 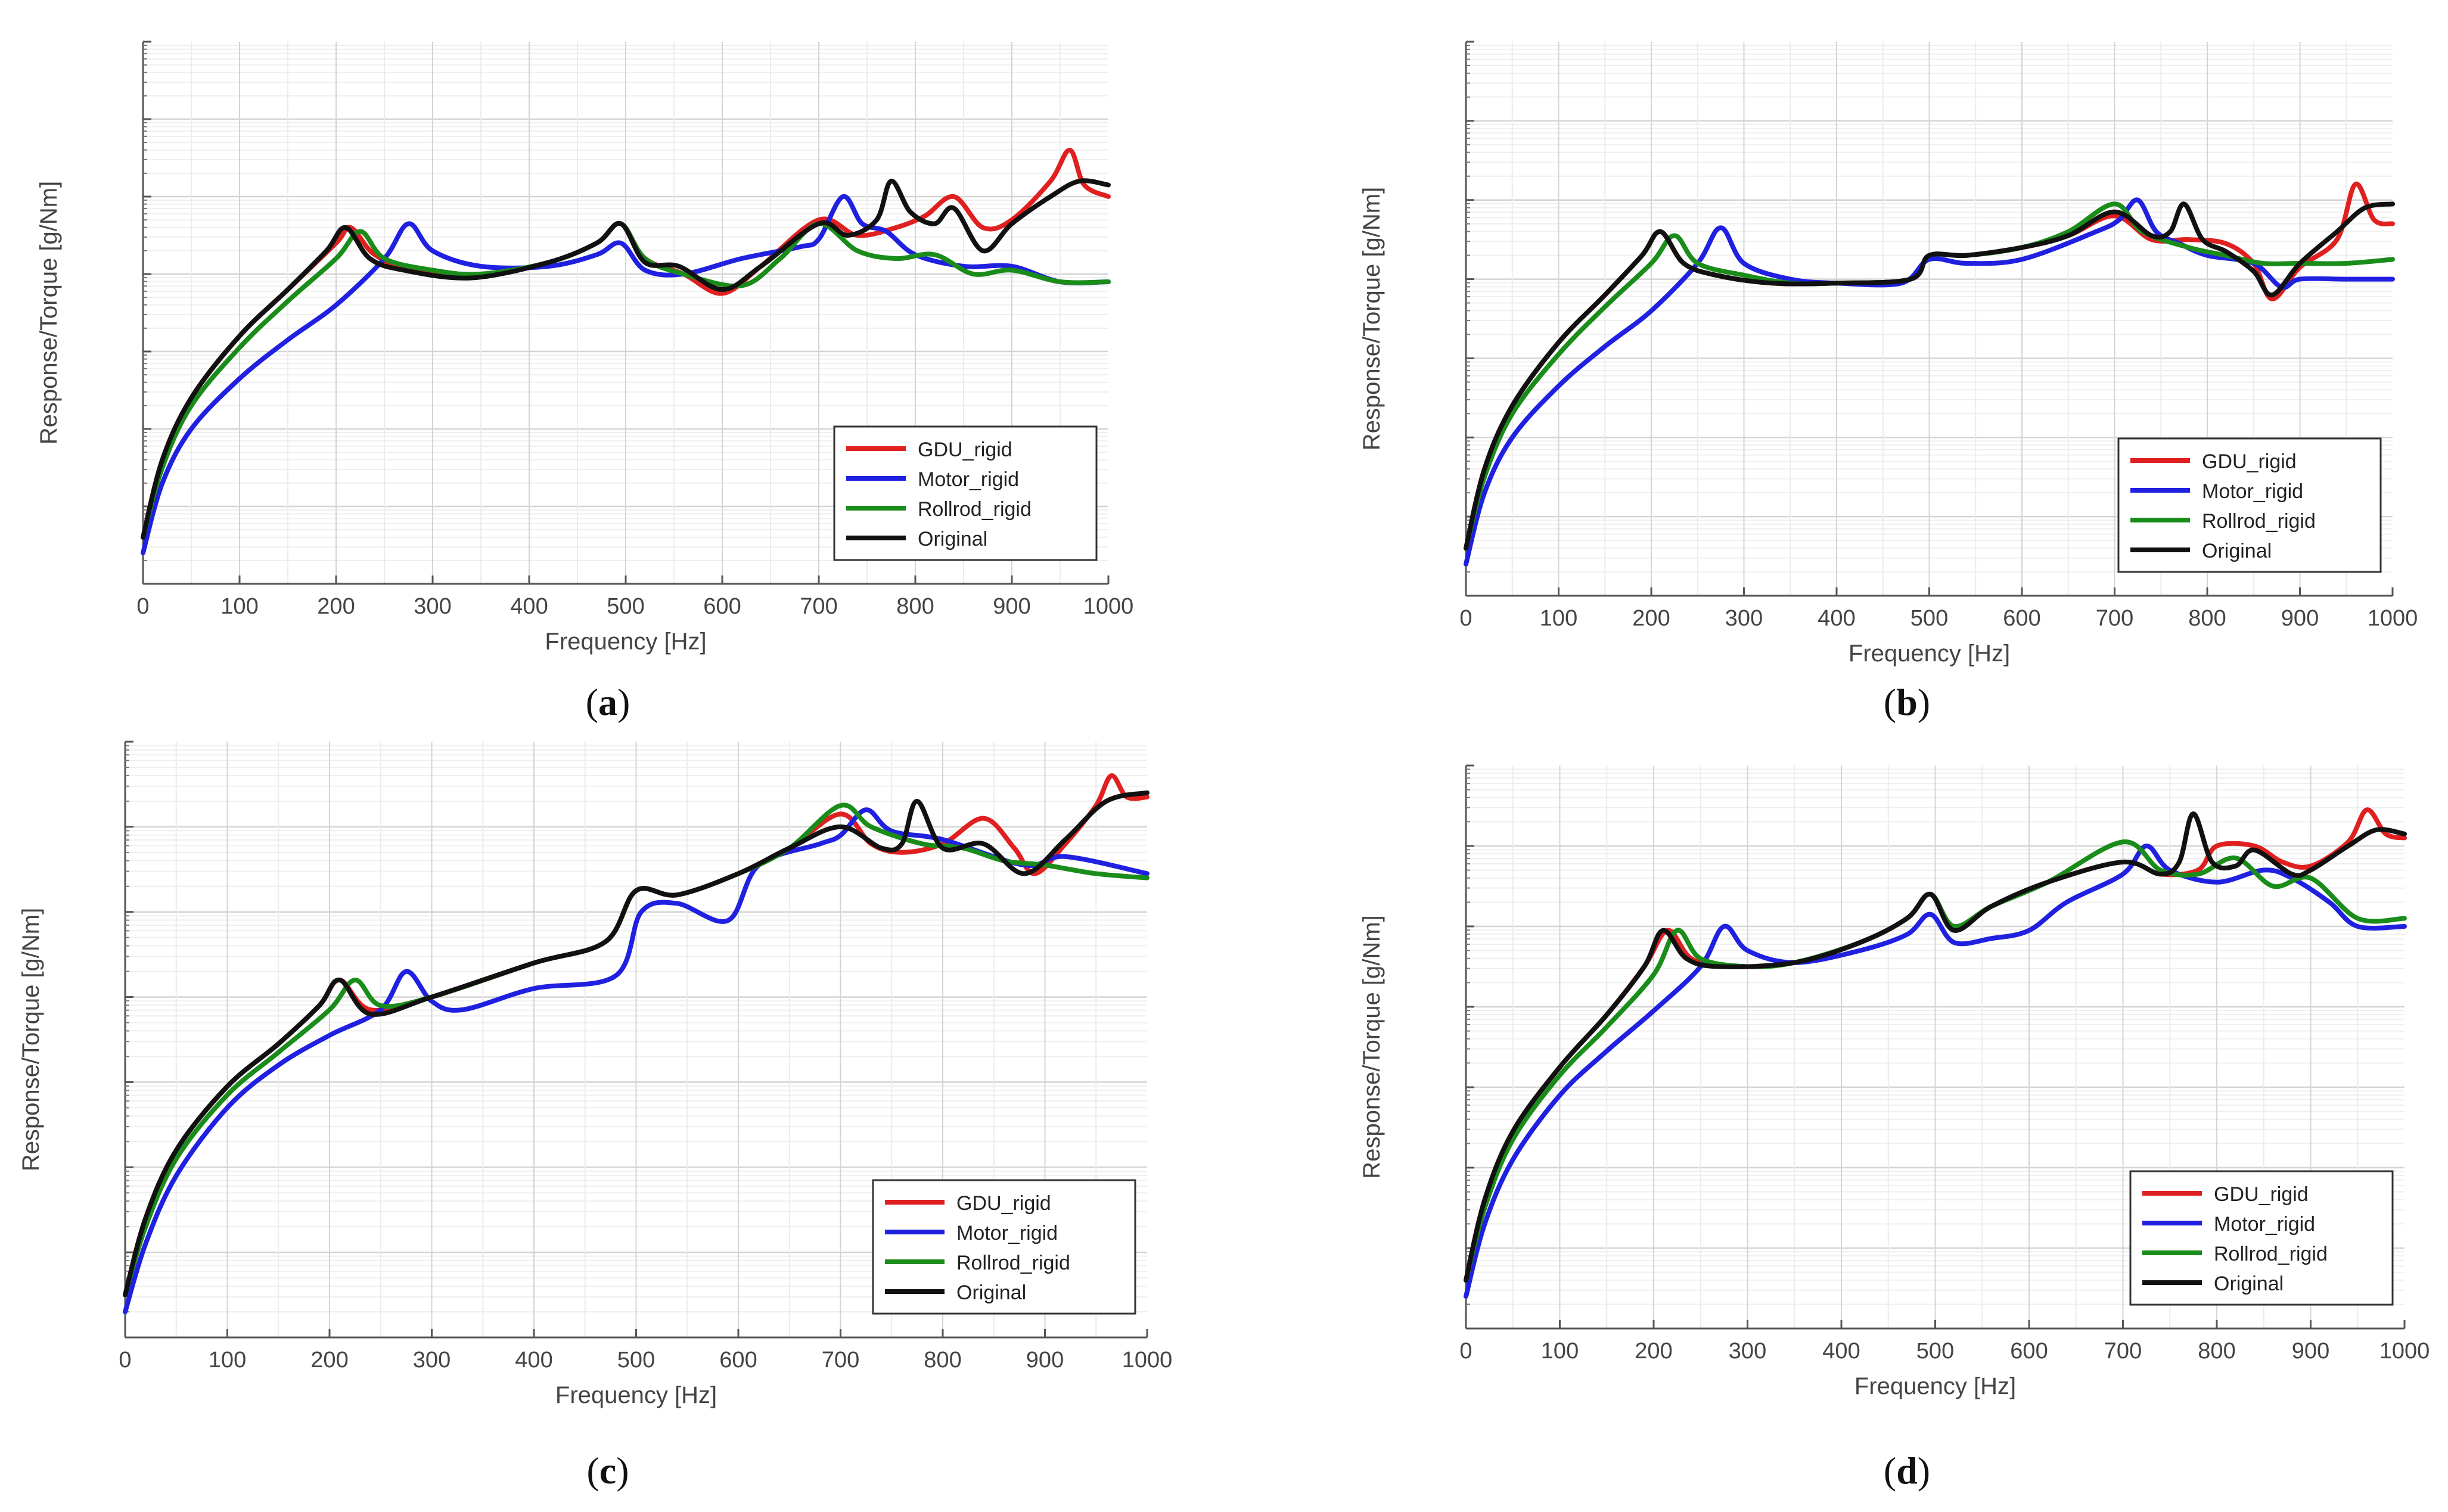 I want to click on caption-letter: b, so click(x=1907, y=702).